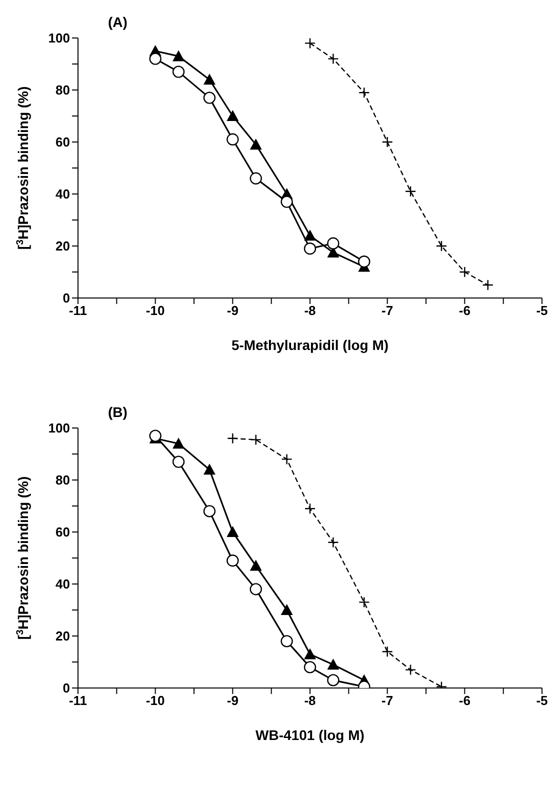 This screenshot has height=808, width=556. Describe the element at coordinates (310, 345) in the screenshot. I see `x-axis-title: 5-Methylurapidil (log M)` at that location.